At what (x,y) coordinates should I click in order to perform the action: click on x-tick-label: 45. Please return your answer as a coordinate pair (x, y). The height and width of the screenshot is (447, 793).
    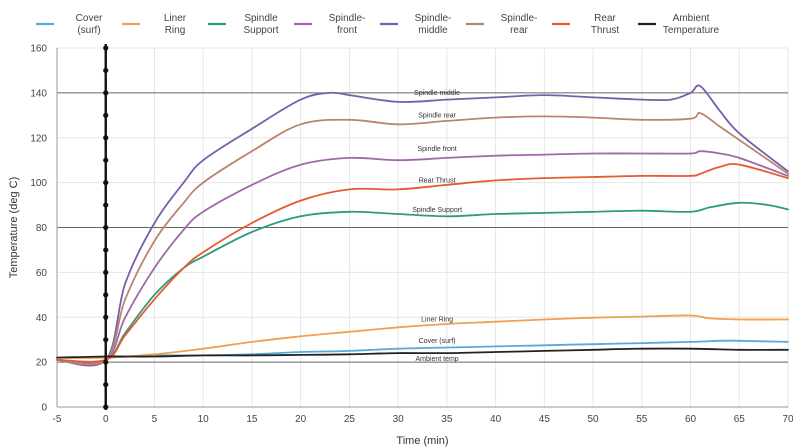
    Looking at the image, I should click on (545, 419).